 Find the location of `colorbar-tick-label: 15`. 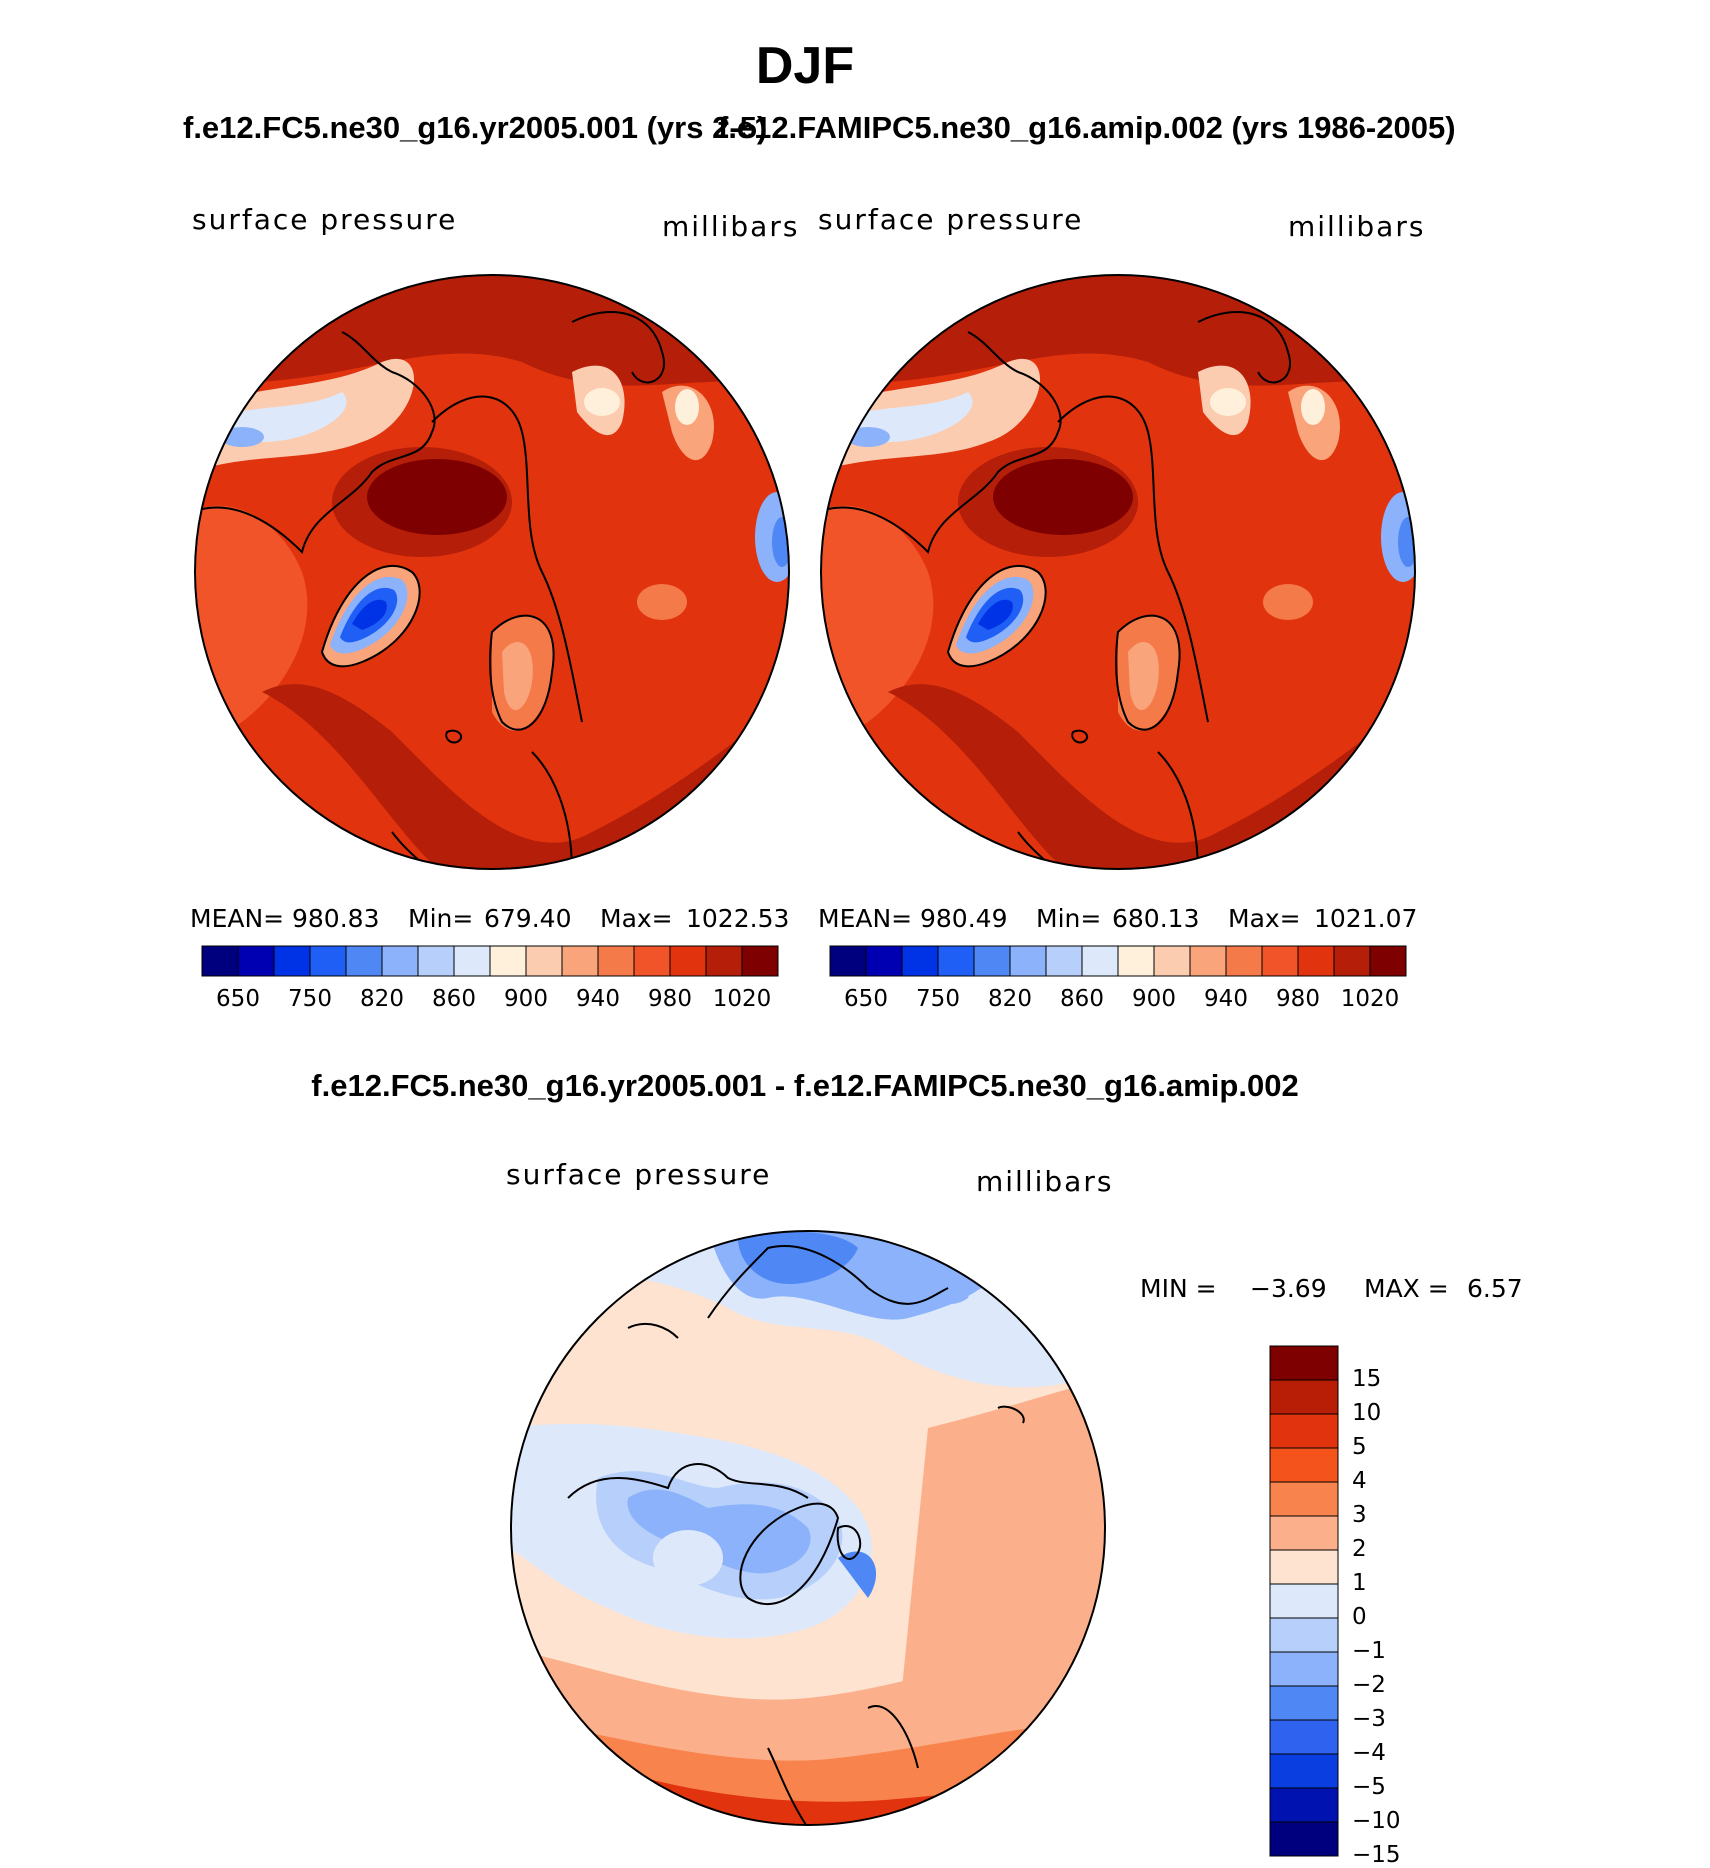

colorbar-tick-label: 15 is located at coordinates (1367, 1379).